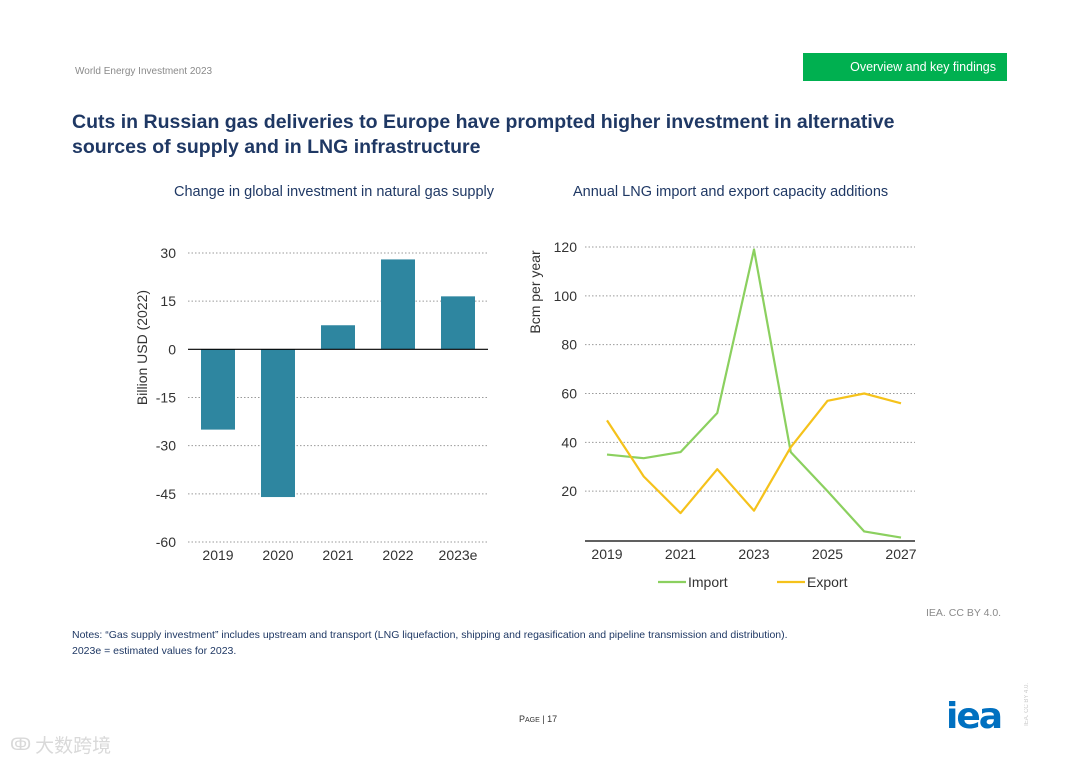  Describe the element at coordinates (552, 719) in the screenshot. I see `page-value: 17` at that location.